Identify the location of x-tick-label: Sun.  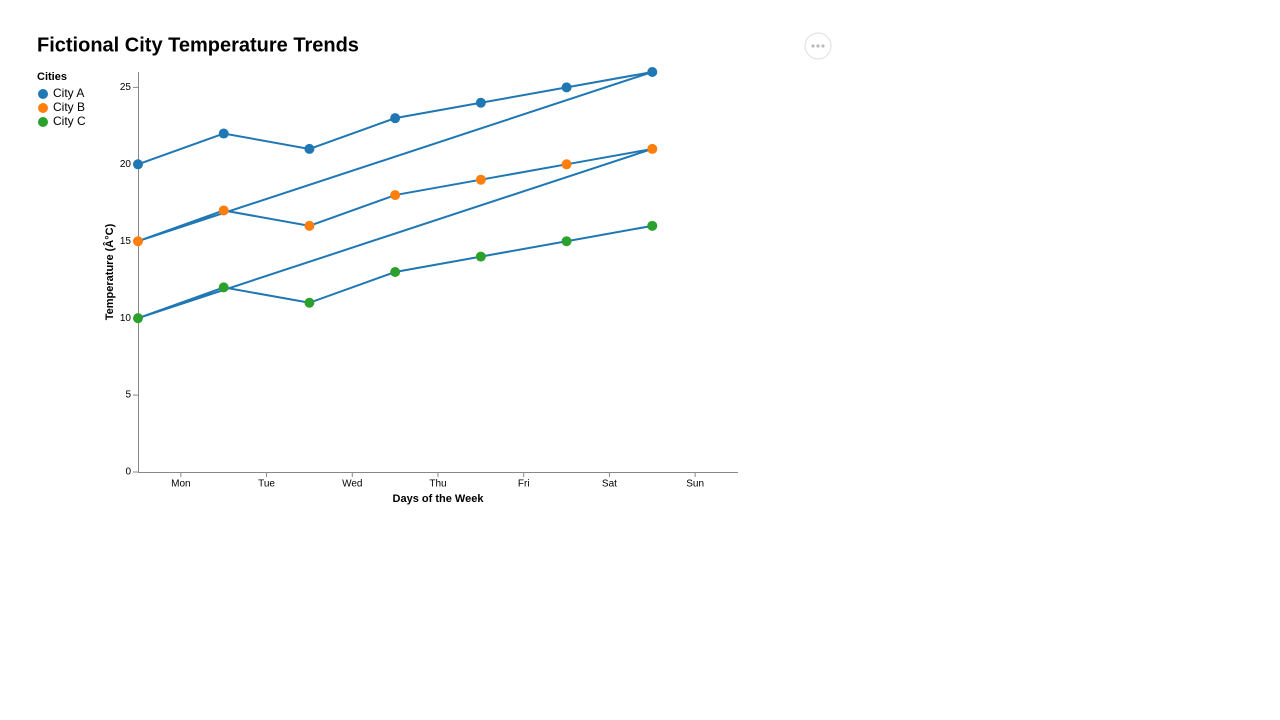
(695, 484).